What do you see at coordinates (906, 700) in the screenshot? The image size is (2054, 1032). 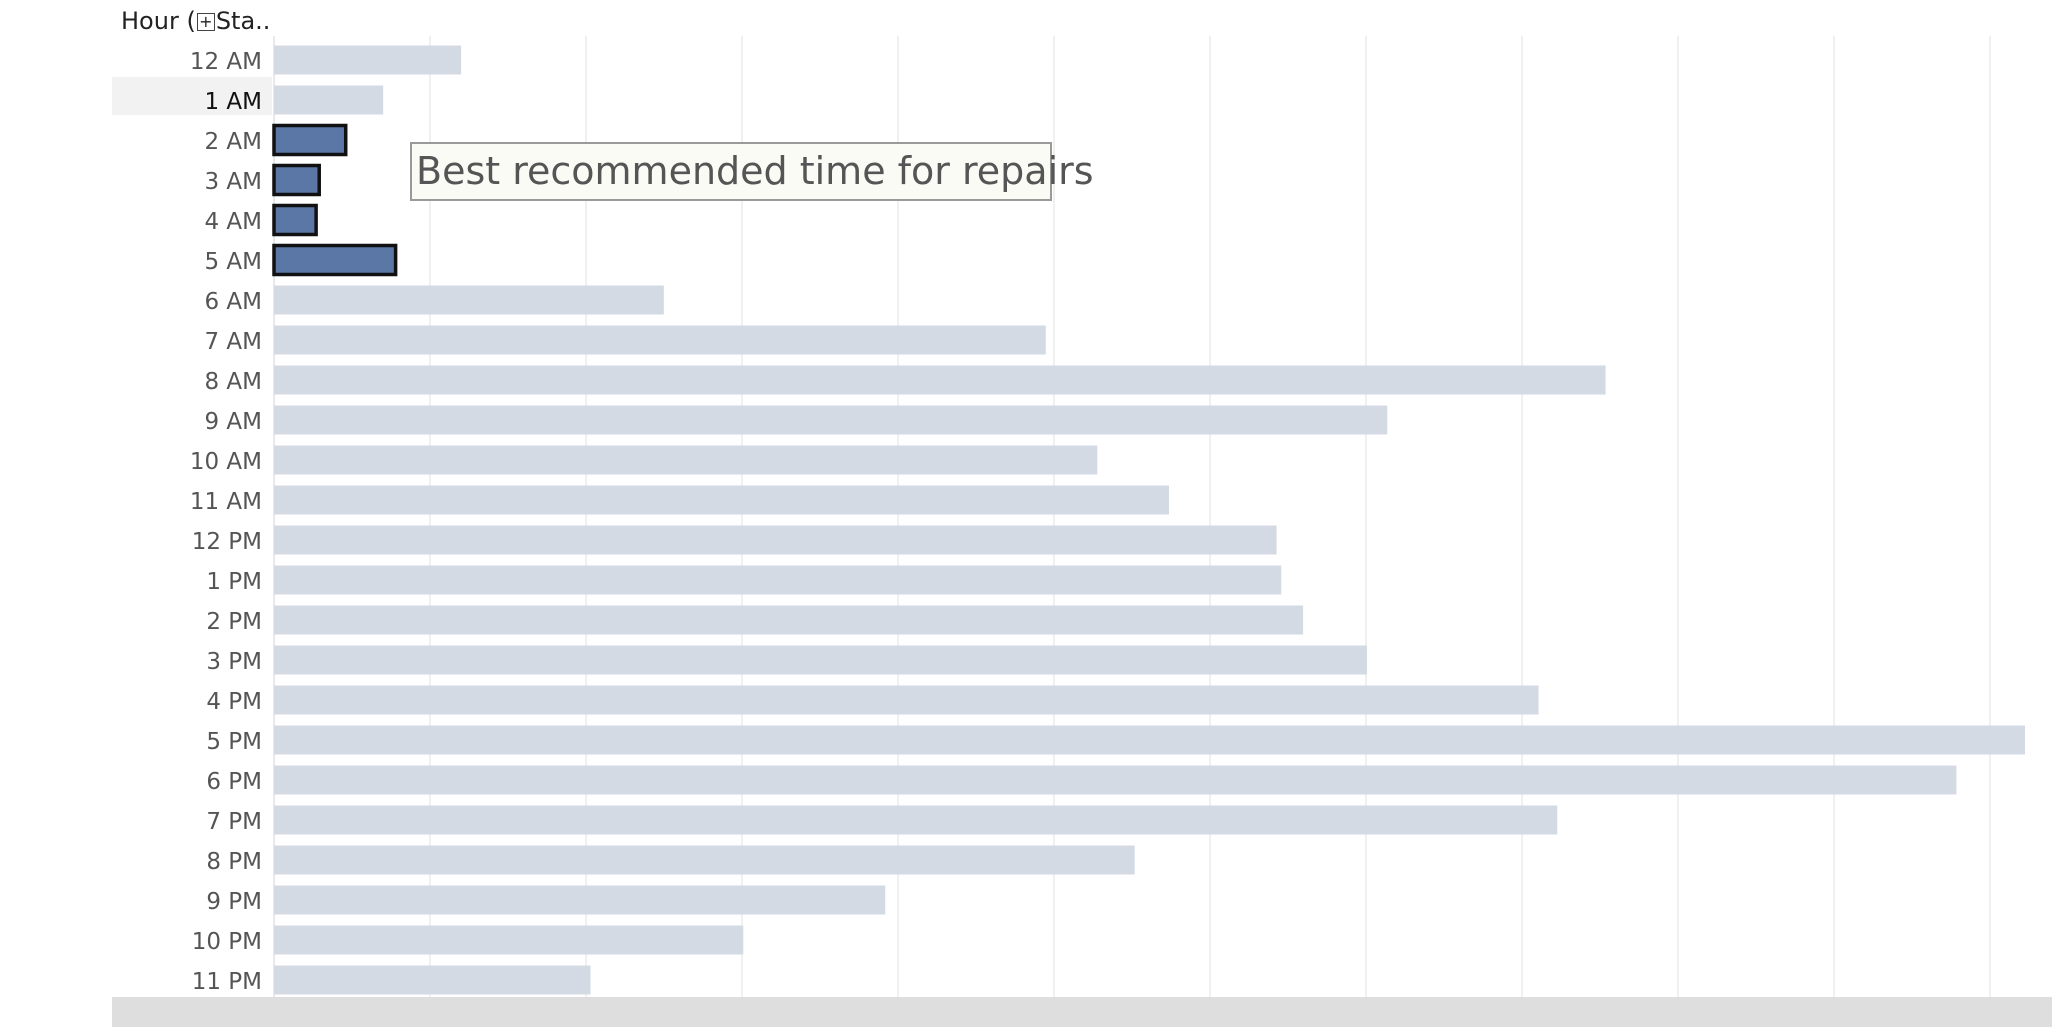 I see `bar-4-pm` at bounding box center [906, 700].